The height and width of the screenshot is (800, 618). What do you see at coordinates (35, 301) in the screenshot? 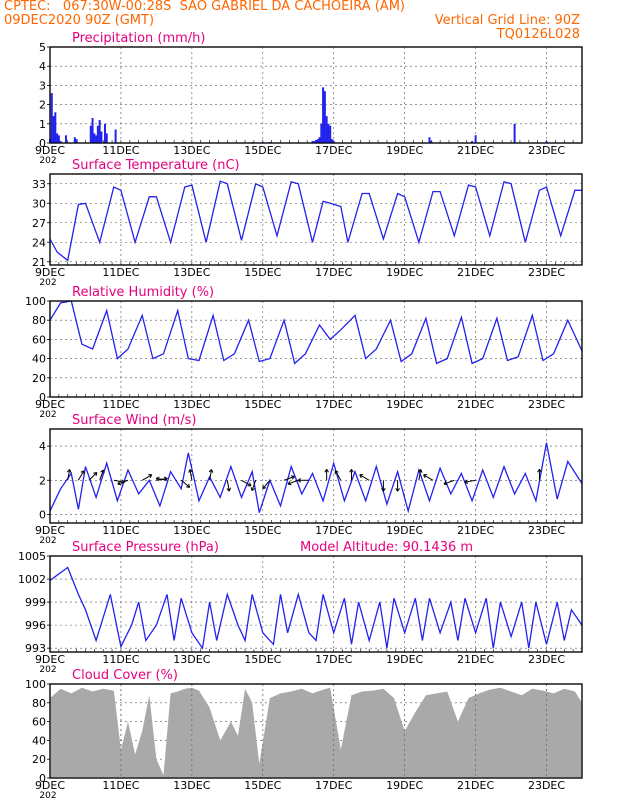
I see `y-tick-label: 100` at bounding box center [35, 301].